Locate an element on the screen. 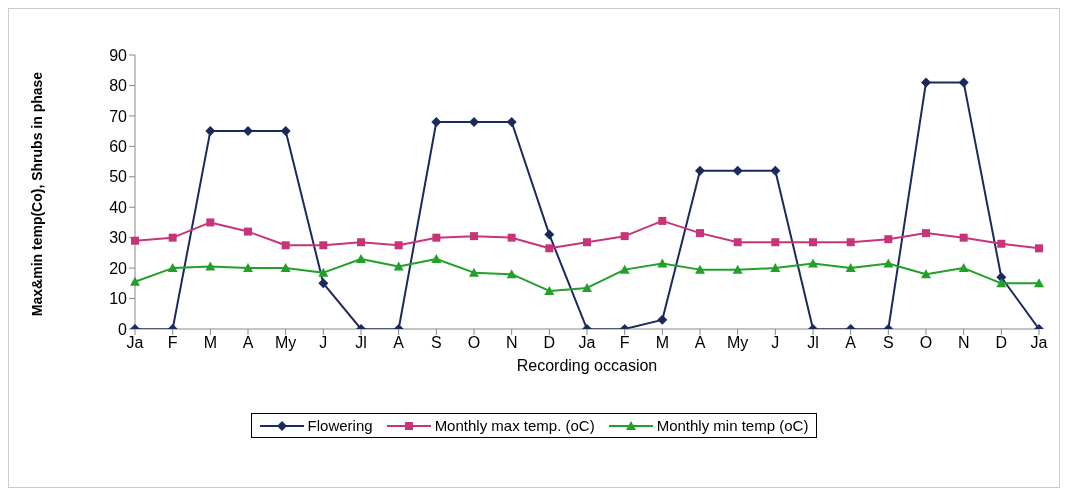 Image resolution: width=1068 pixels, height=496 pixels. y-tick-label: 80 is located at coordinates (118, 86).